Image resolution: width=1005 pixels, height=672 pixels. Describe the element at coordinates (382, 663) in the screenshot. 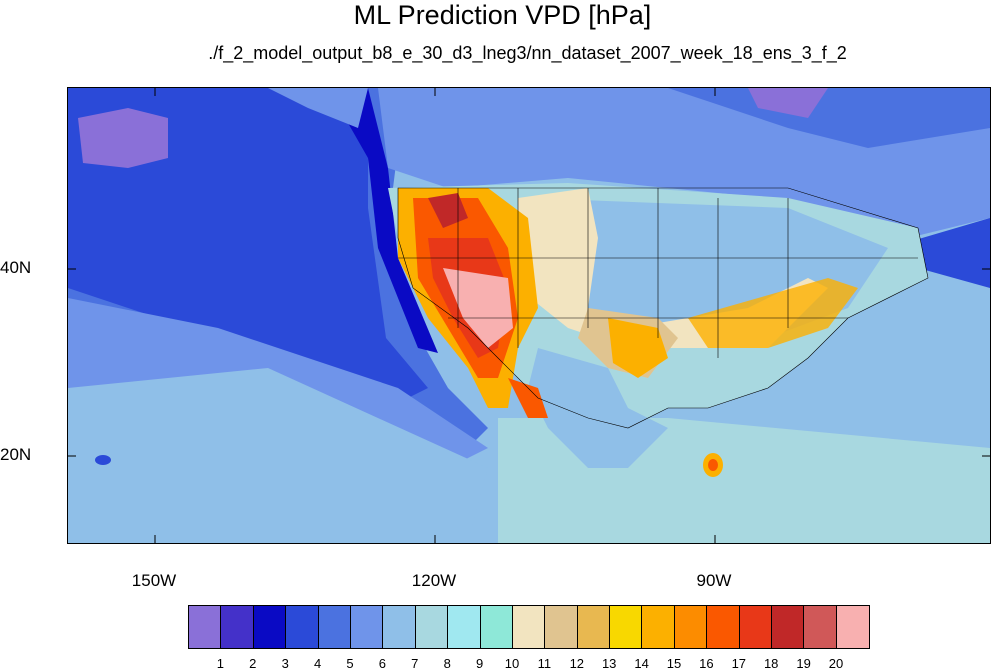

I see `colorbar-tick-label: 6` at that location.